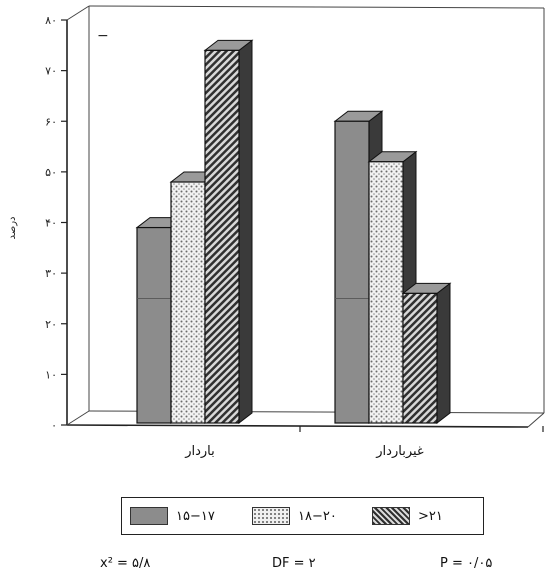 The image size is (554, 585). What do you see at coordinates (391, 516) in the screenshot?
I see `legend-swatch-diagonal` at bounding box center [391, 516].